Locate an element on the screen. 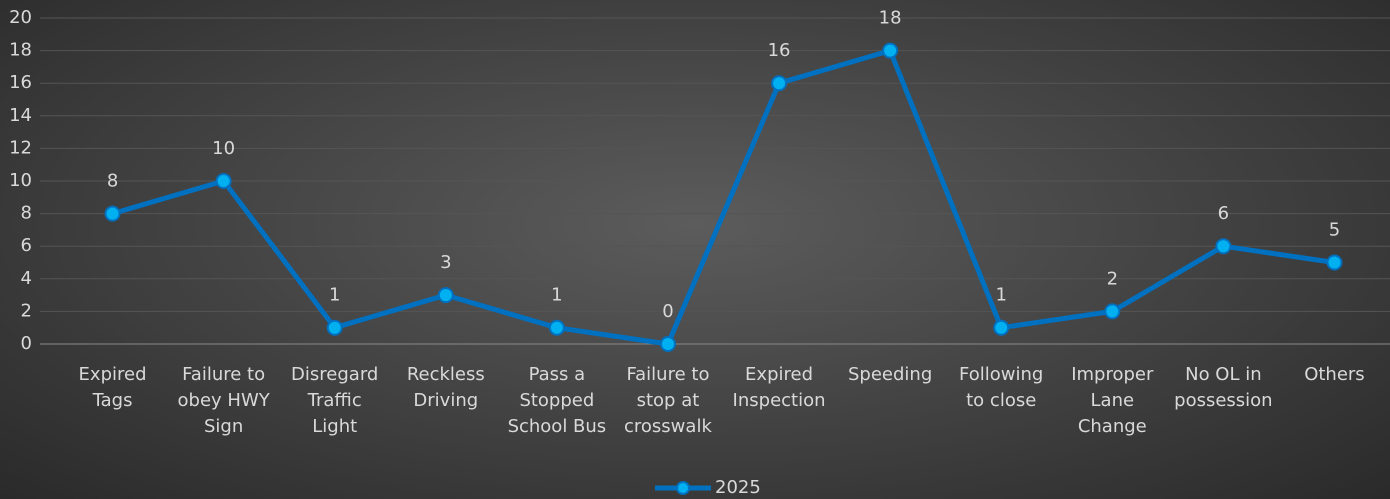  x-tick-label-line: Sign is located at coordinates (223, 426).